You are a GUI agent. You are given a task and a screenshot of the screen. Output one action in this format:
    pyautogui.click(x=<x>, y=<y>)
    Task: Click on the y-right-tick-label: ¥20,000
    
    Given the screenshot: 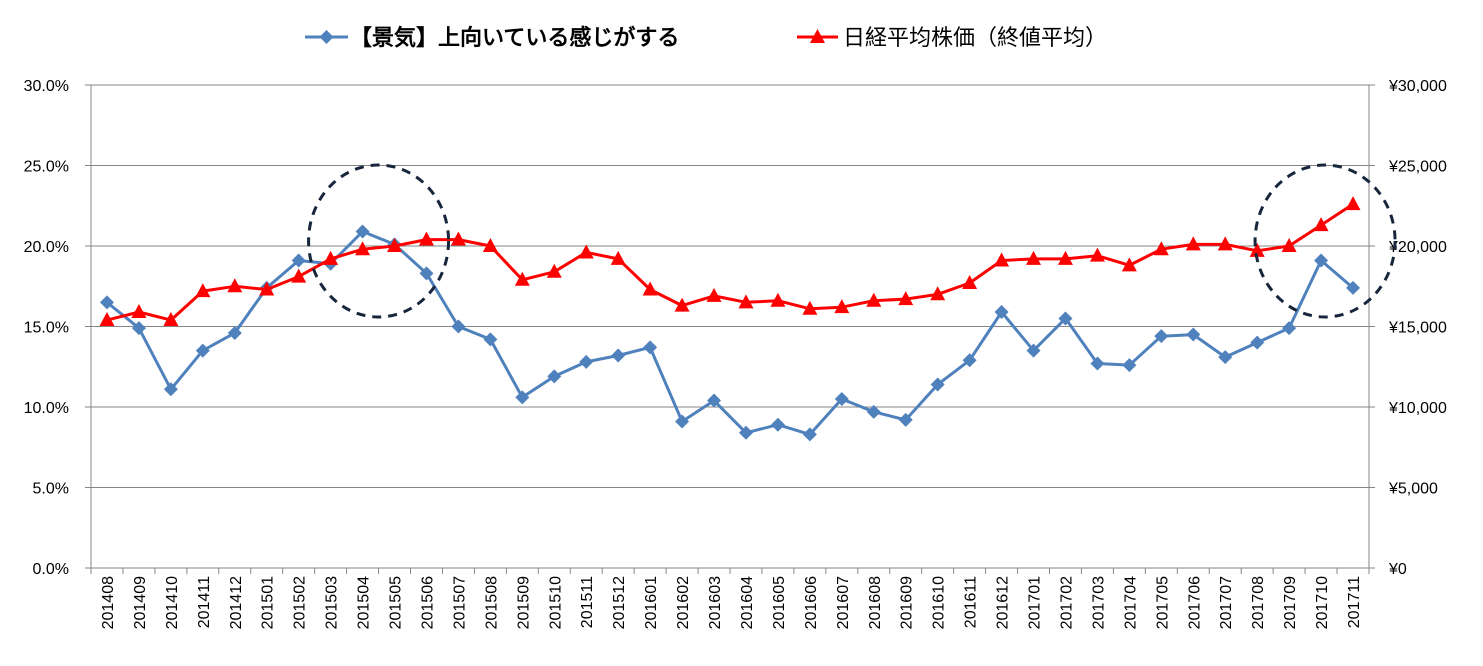 What is the action you would take?
    pyautogui.click(x=1417, y=247)
    